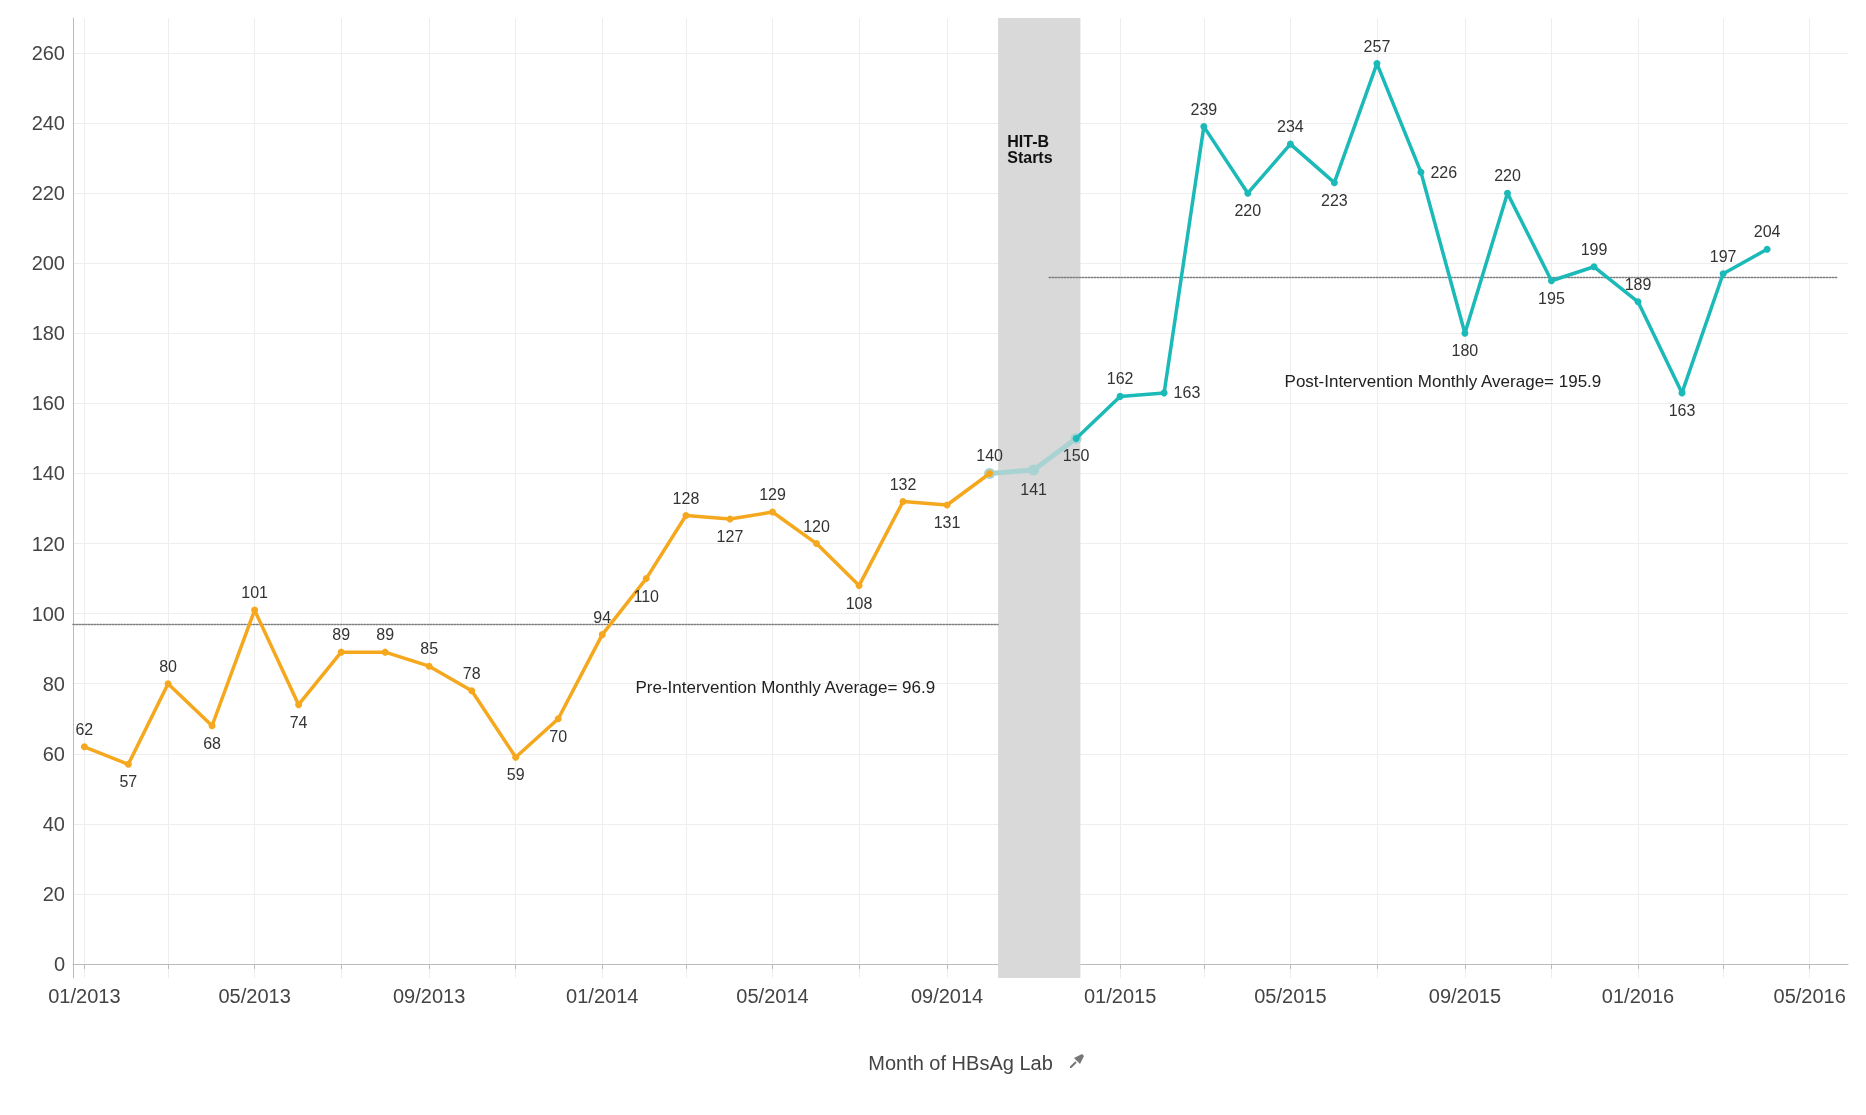 Image resolution: width=1866 pixels, height=1115 pixels. Describe the element at coordinates (1444, 172) in the screenshot. I see `data-label: 226` at that location.